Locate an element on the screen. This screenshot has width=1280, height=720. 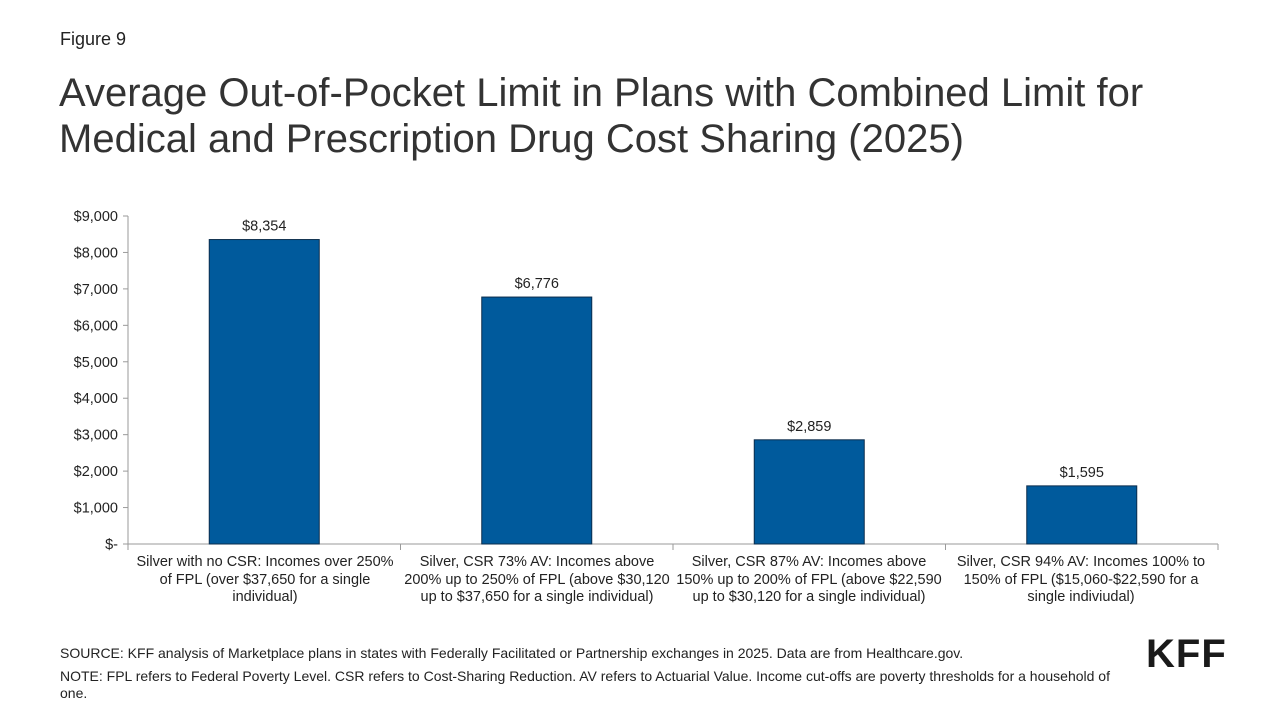
figure-label: Figure 9 is located at coordinates (93, 39).